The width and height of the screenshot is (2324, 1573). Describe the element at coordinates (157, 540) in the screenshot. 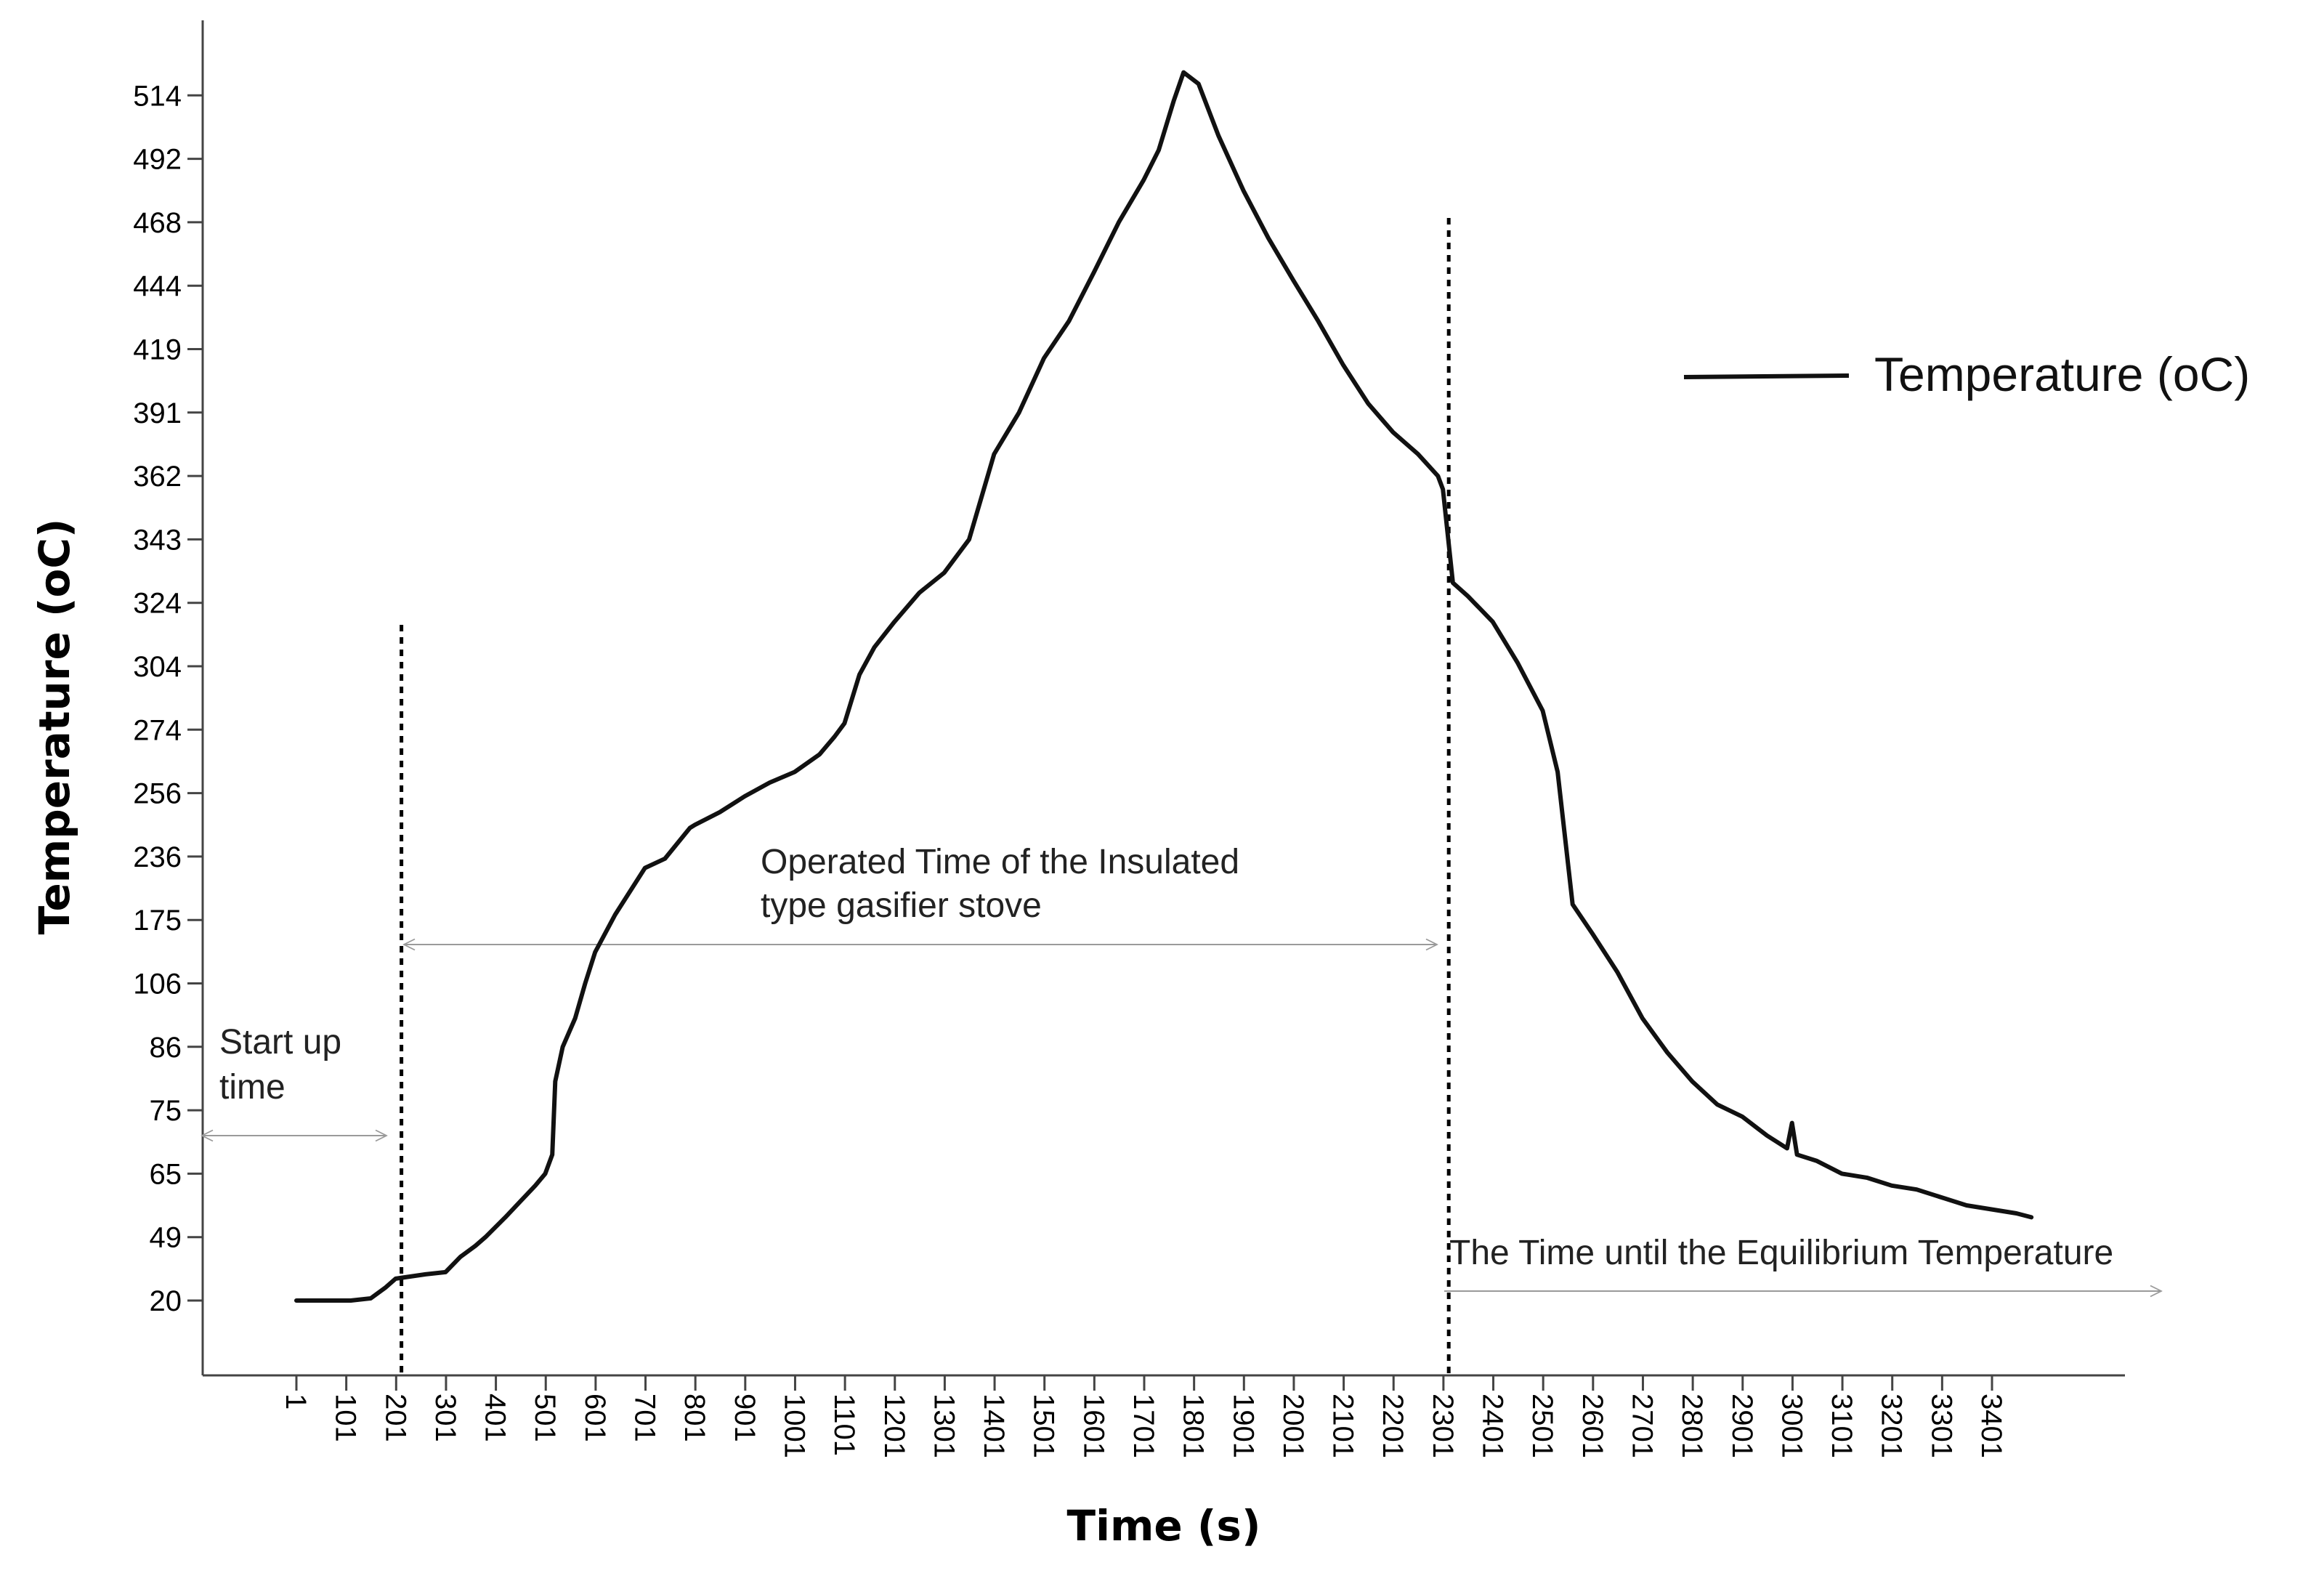

I see `y-tick-label: 343` at that location.